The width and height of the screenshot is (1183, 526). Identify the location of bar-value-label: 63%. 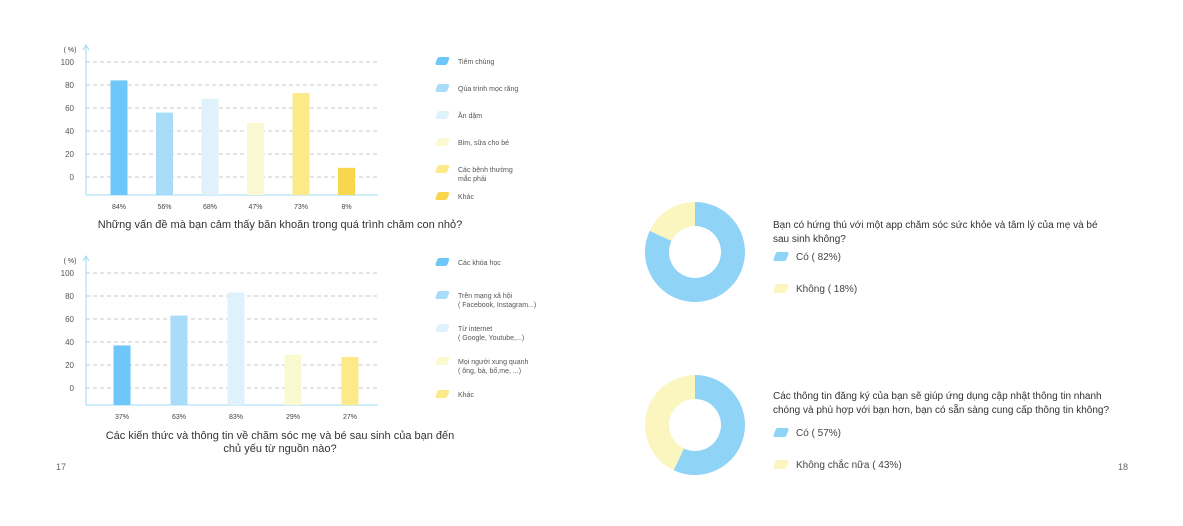
(179, 417).